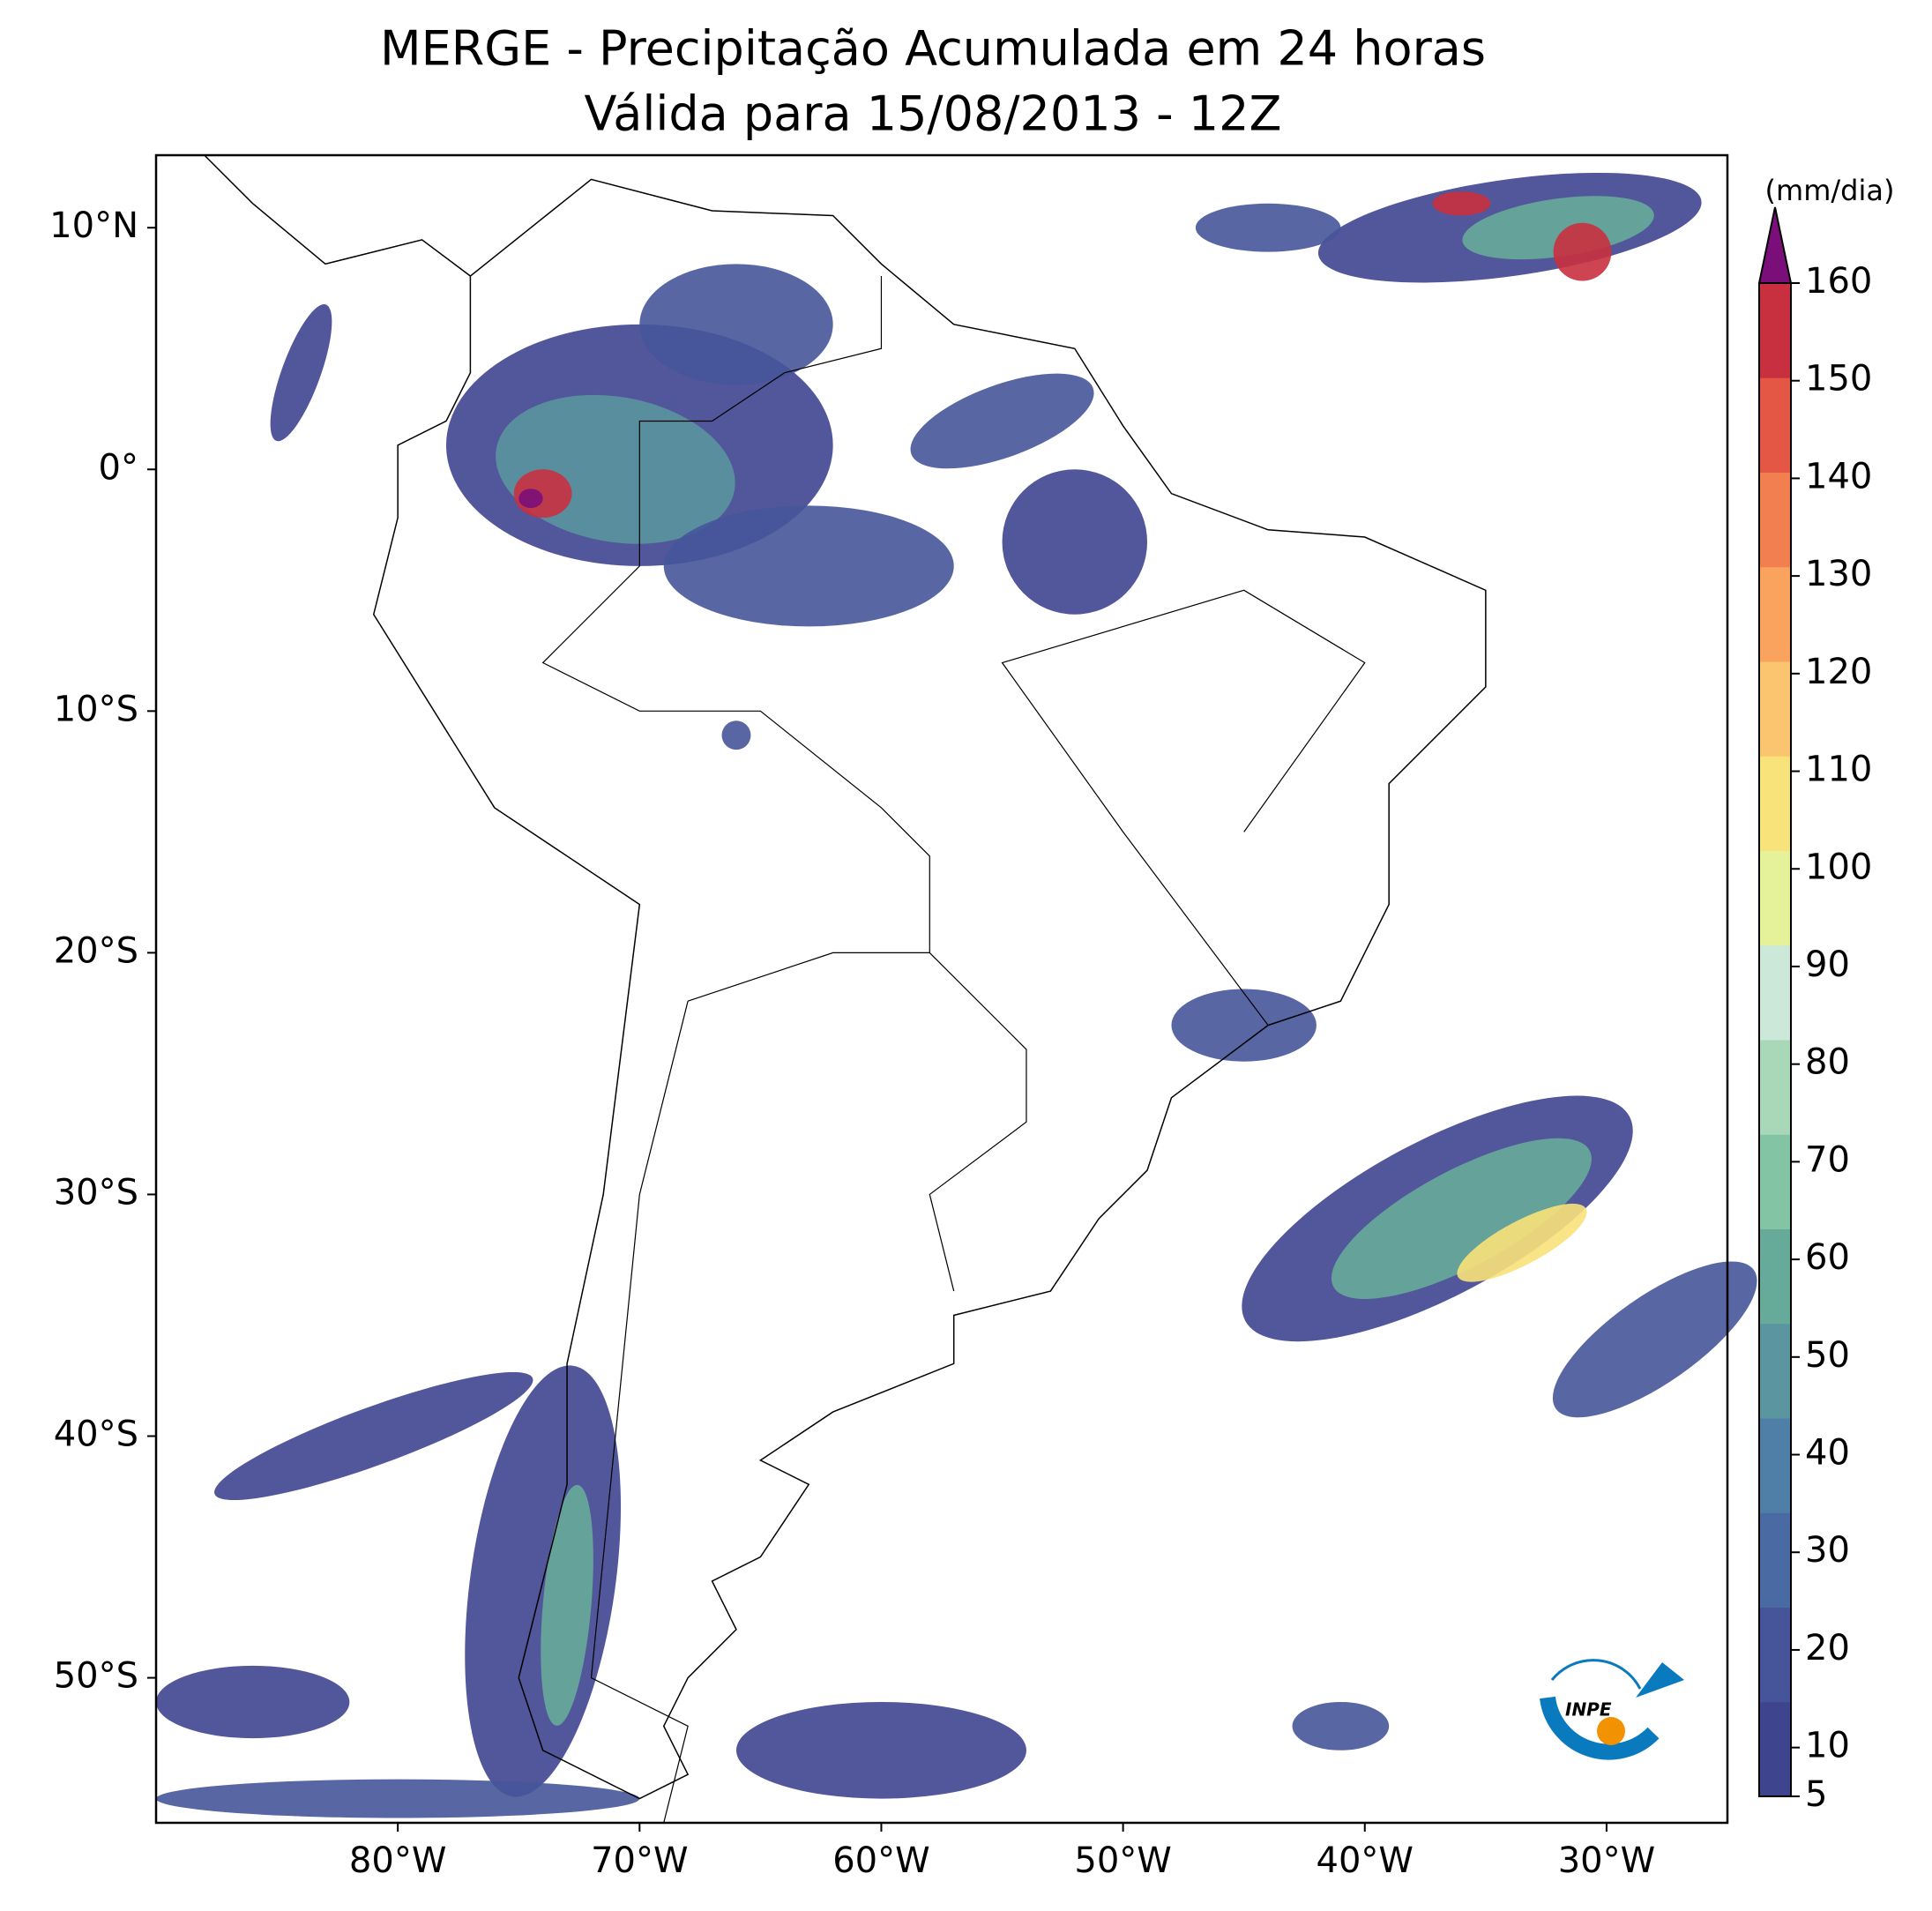  Describe the element at coordinates (96, 951) in the screenshot. I see `y-tick-label: 20°S` at that location.